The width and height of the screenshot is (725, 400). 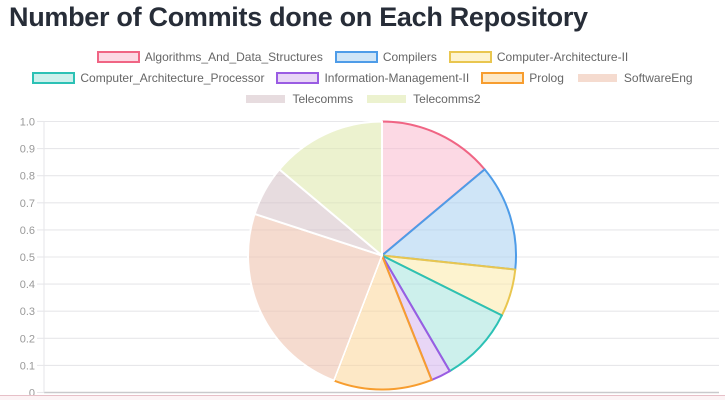 I want to click on y-tick-label: 0.8, so click(x=27, y=177).